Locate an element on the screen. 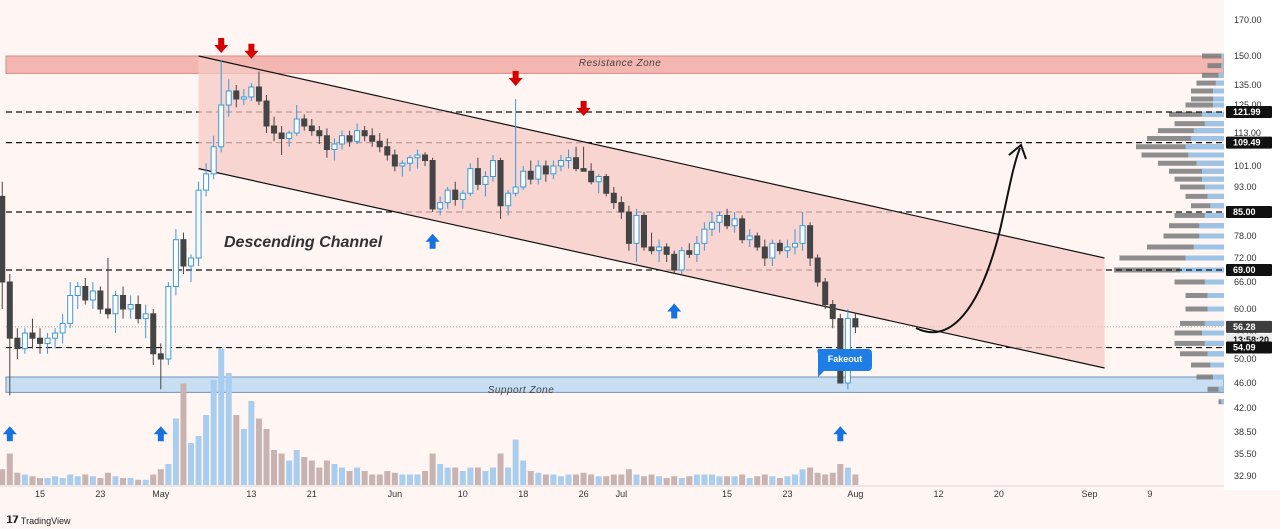  time-tick-label: 12 is located at coordinates (938, 494).